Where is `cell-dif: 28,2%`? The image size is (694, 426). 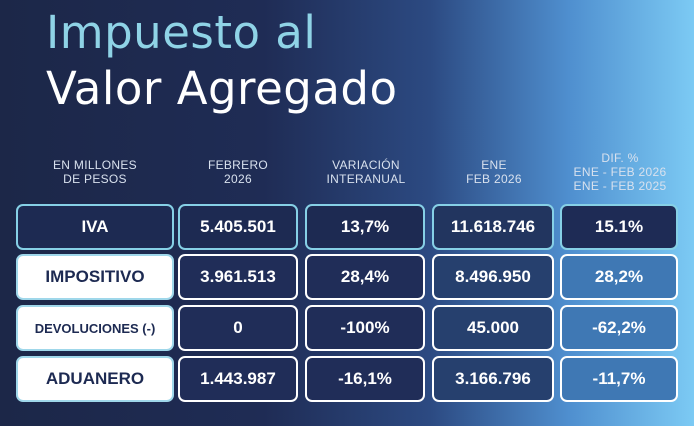
cell-dif: 28,2% is located at coordinates (619, 277).